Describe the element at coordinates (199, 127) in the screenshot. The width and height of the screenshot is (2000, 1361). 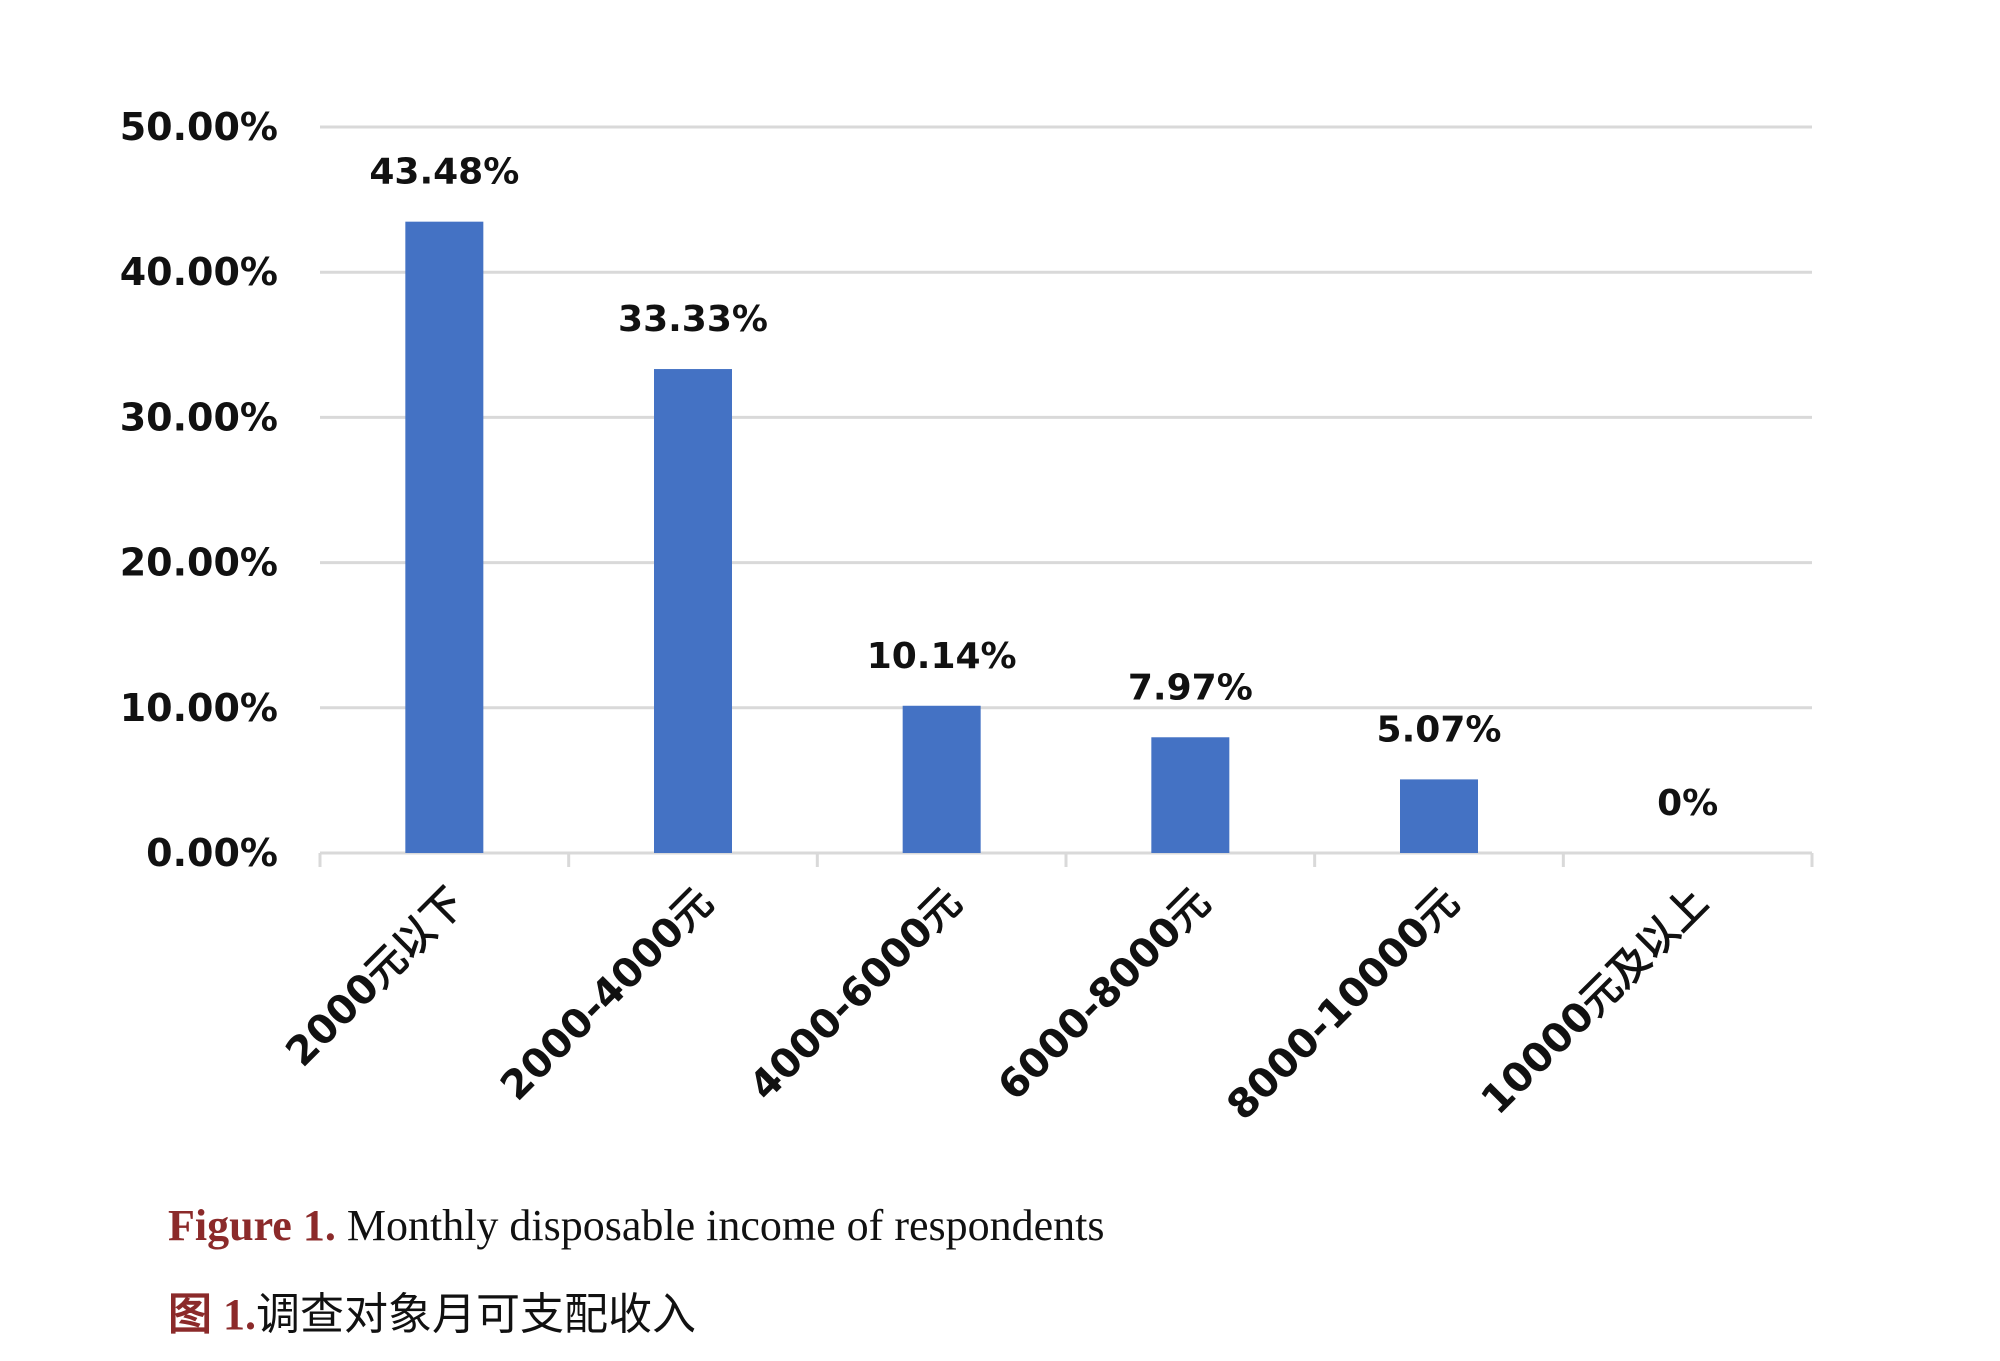
I see `y-tick-label: 50.00%` at that location.